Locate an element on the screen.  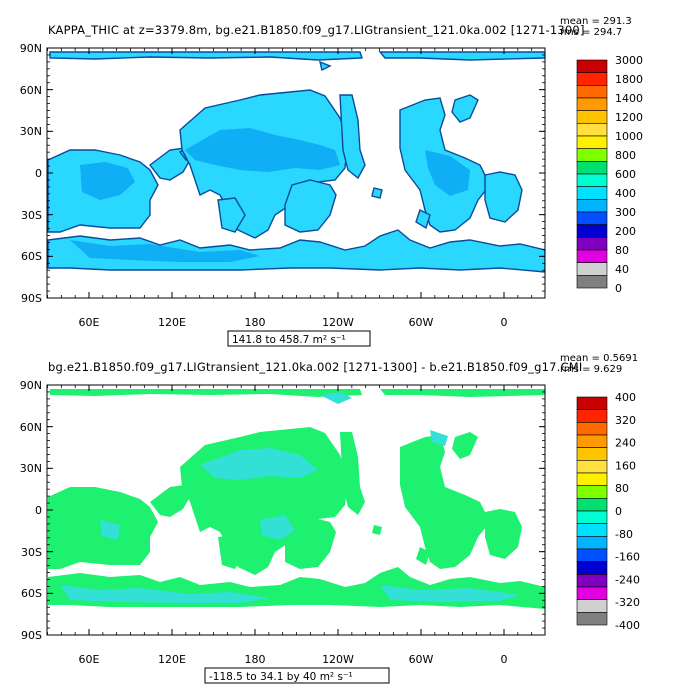
panel-top-rms: rms = 294.7 is located at coordinates (591, 32).